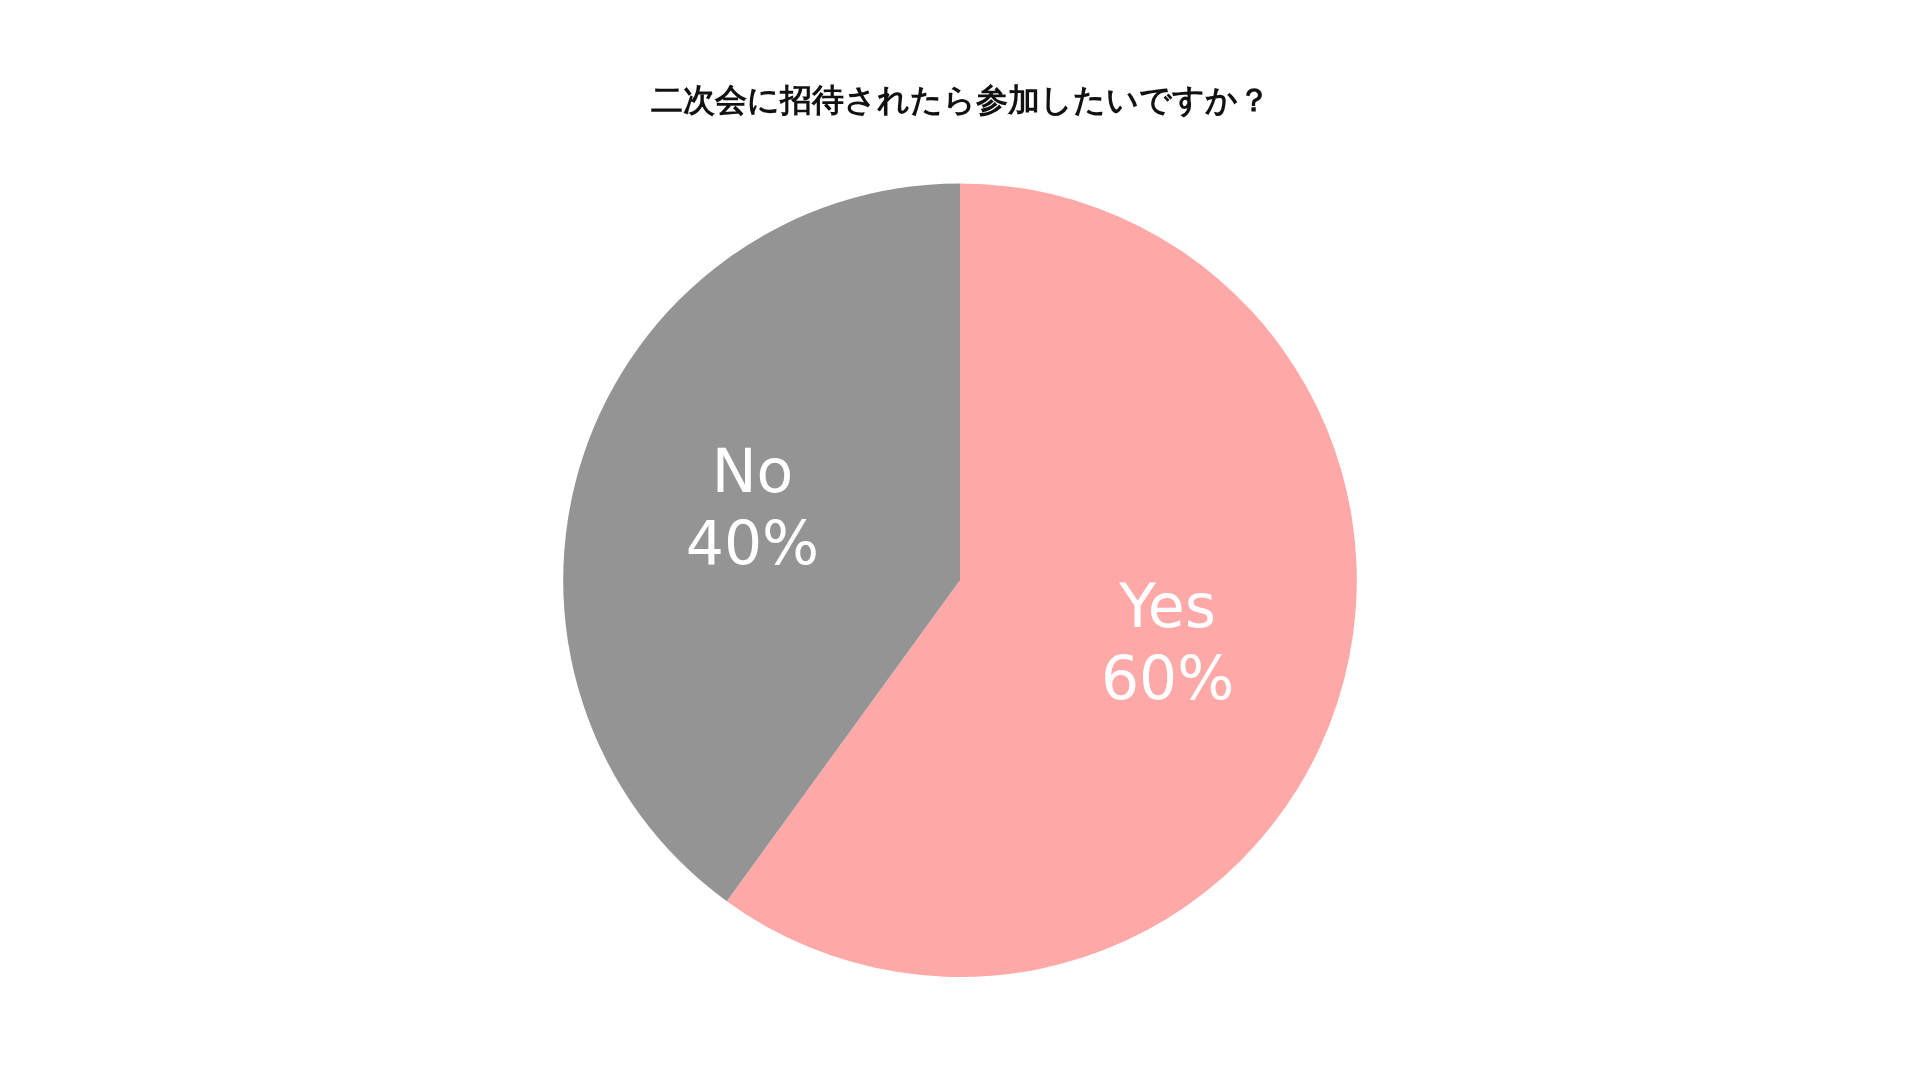  I want to click on data-label: 60%, so click(1167, 678).